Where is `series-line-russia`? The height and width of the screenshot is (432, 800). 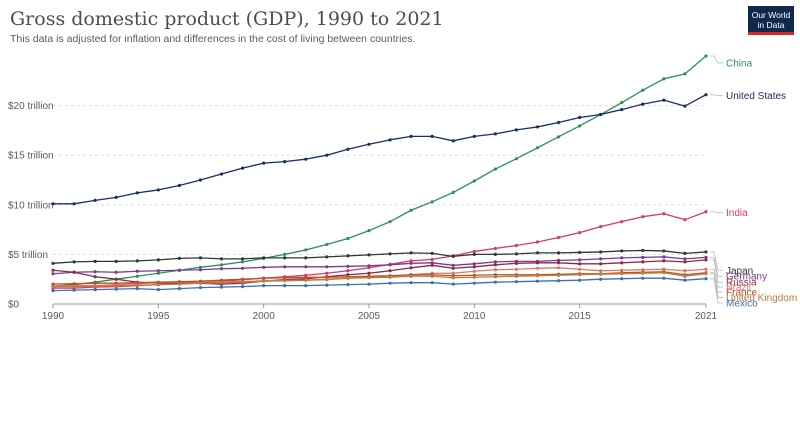 series-line-russia is located at coordinates (379, 272).